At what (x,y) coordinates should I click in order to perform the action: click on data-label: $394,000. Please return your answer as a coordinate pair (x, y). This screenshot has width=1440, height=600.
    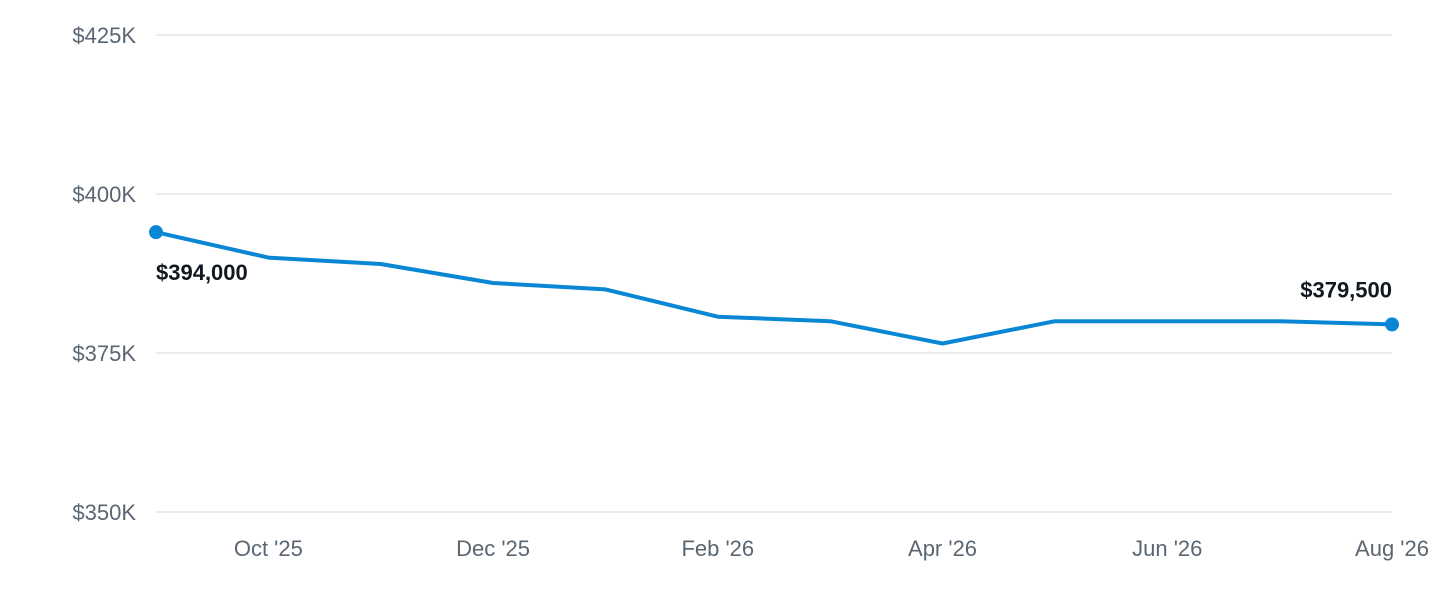
    Looking at the image, I should click on (202, 272).